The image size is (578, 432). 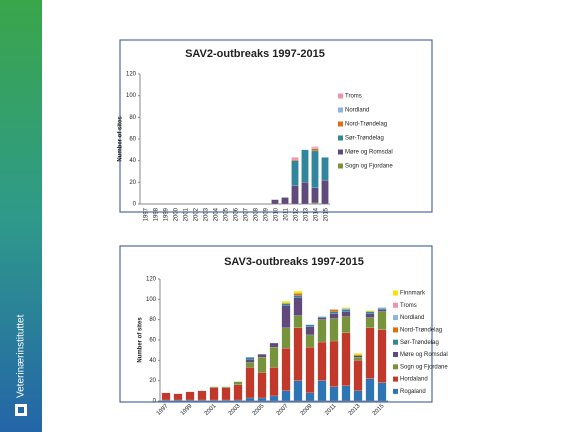 What do you see at coordinates (257, 214) in the screenshot?
I see `x-tick-label: 2008` at bounding box center [257, 214].